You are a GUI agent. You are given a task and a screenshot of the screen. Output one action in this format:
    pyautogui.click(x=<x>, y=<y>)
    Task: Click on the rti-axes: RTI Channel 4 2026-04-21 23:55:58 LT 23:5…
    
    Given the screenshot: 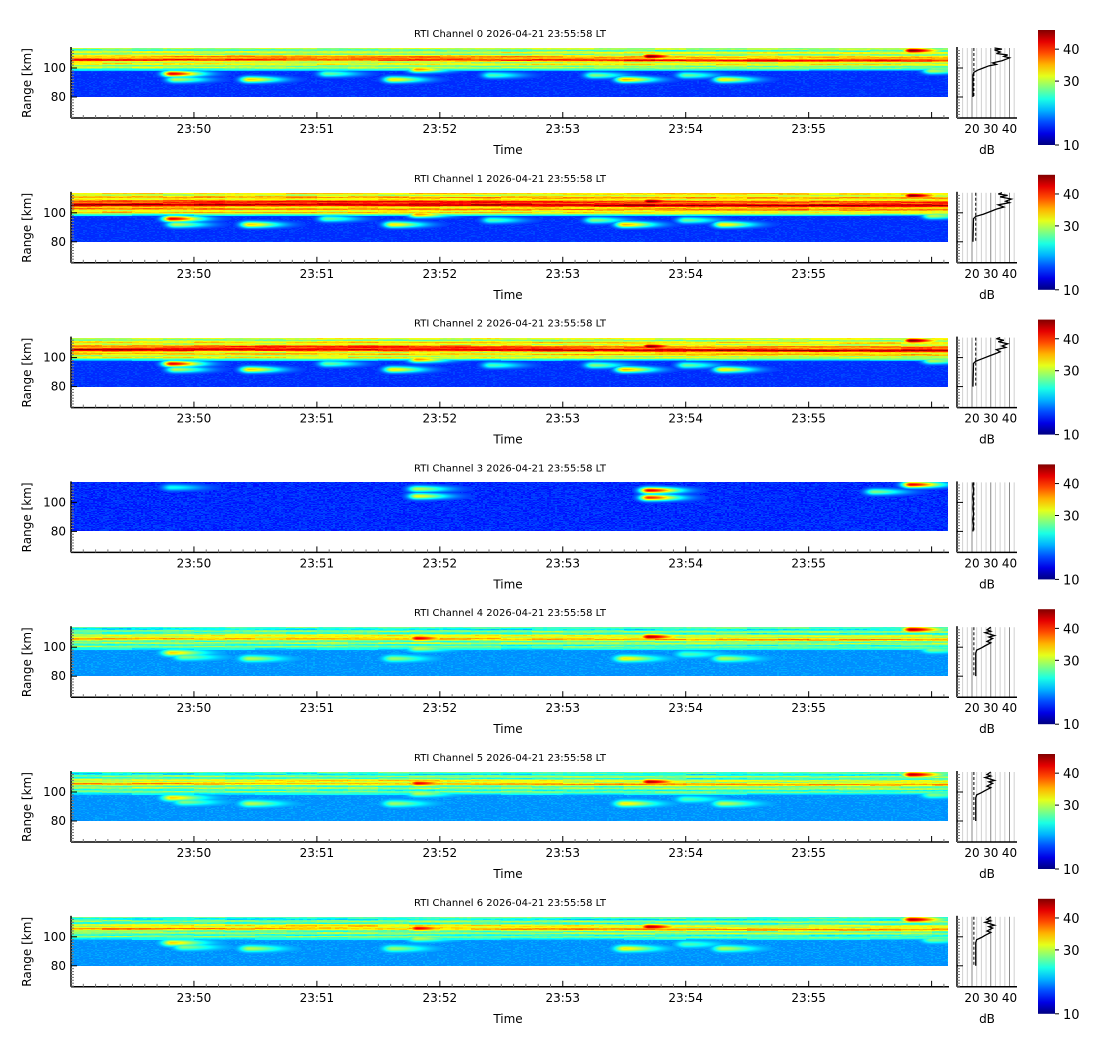 What is the action you would take?
    pyautogui.click(x=550, y=672)
    